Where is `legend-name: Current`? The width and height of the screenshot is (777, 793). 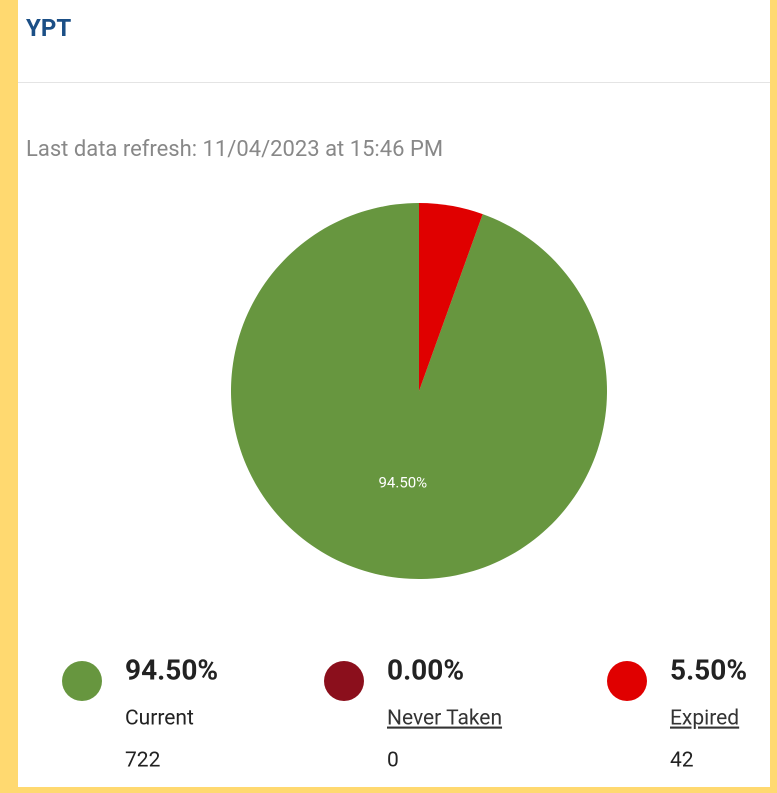
legend-name: Current is located at coordinates (159, 719).